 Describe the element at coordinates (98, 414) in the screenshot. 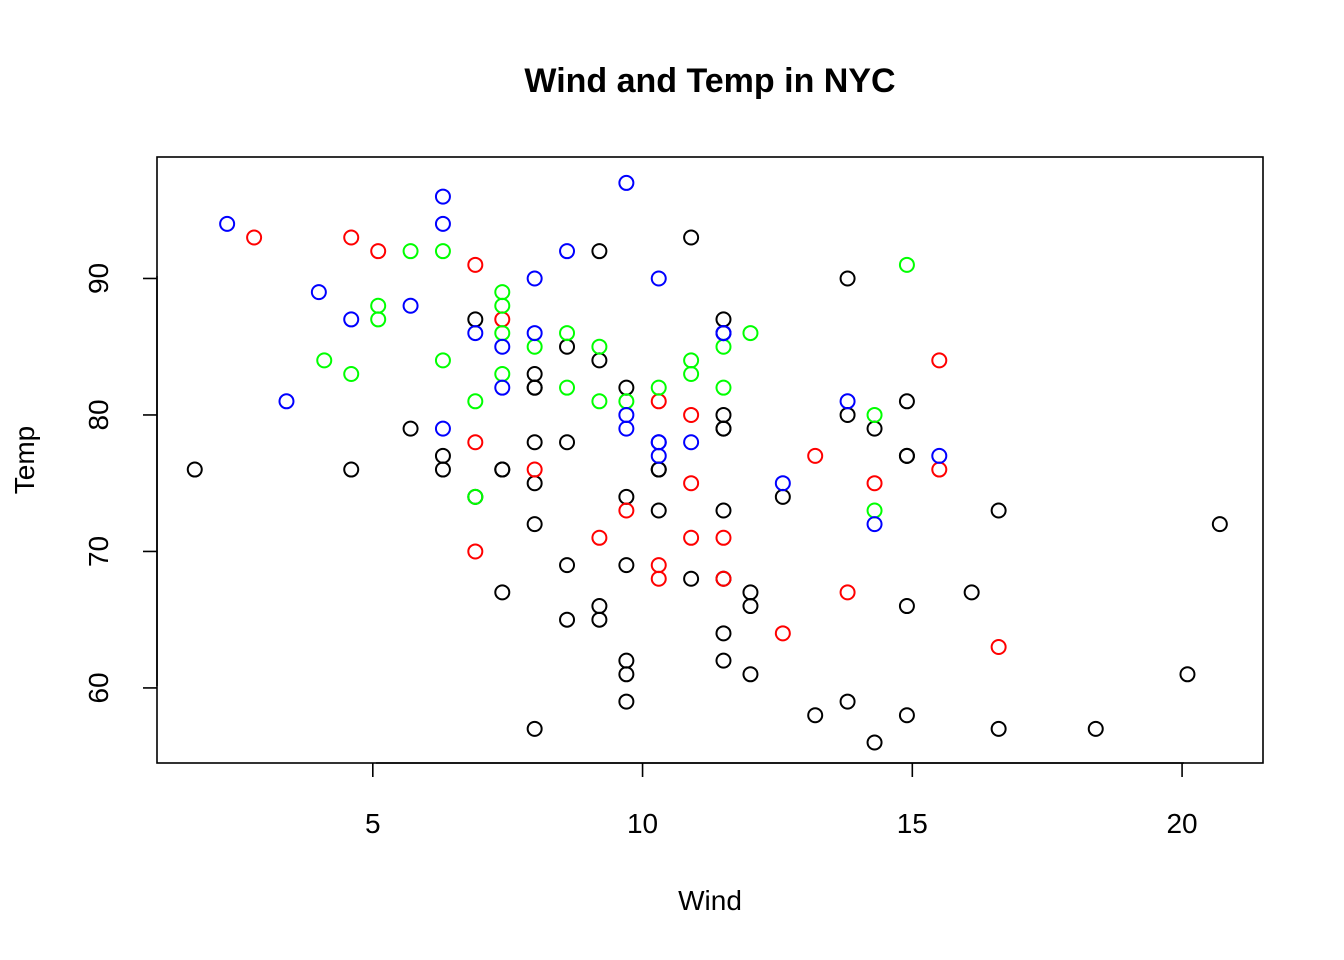

I see `y-tick-label: 80` at that location.